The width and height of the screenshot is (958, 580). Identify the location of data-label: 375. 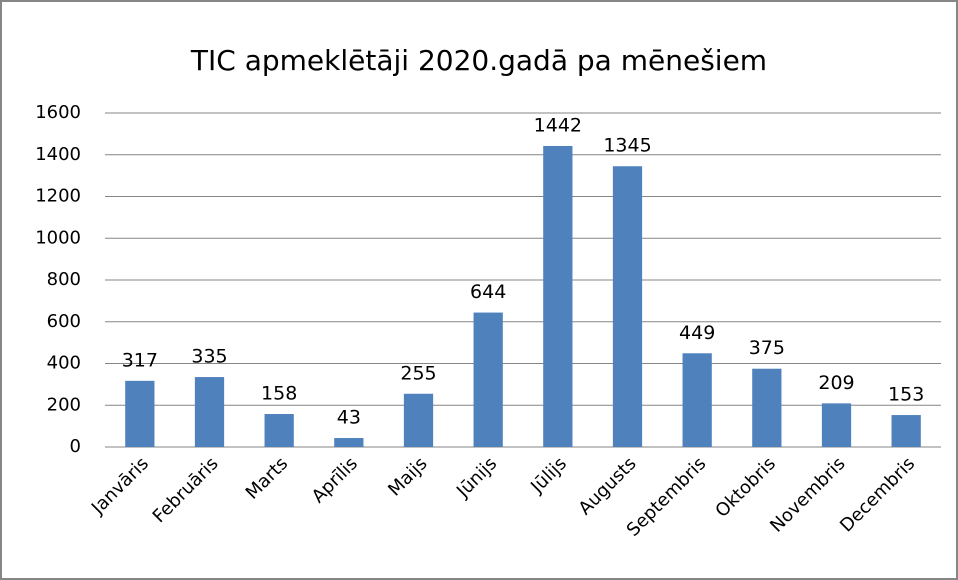
(767, 348).